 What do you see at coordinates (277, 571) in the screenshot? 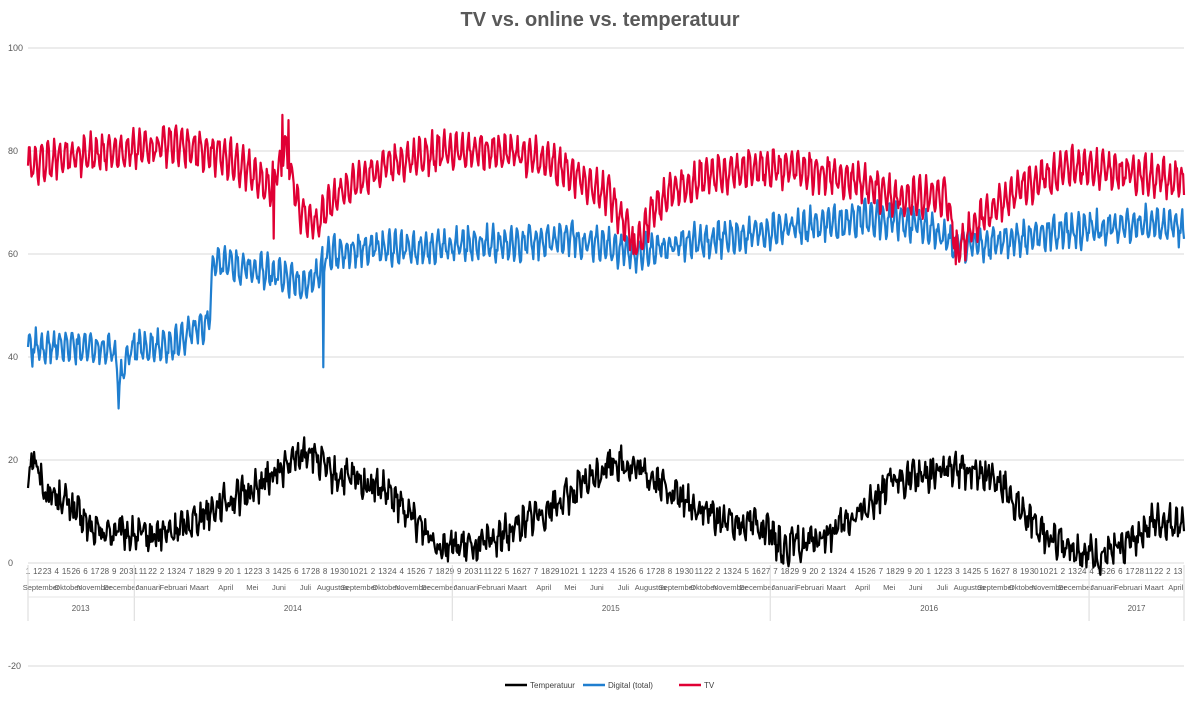
I see `x-day-label: 14` at bounding box center [277, 571].